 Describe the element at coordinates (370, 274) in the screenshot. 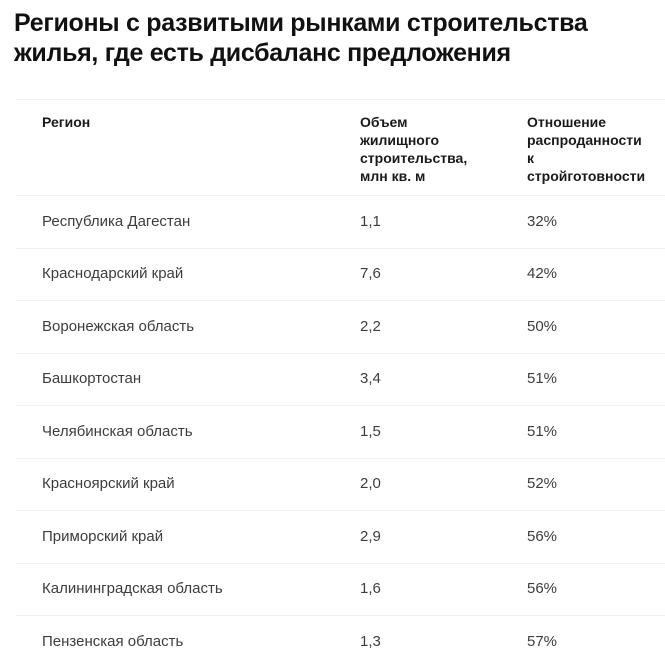

I see `volume-cell: 7,6` at that location.